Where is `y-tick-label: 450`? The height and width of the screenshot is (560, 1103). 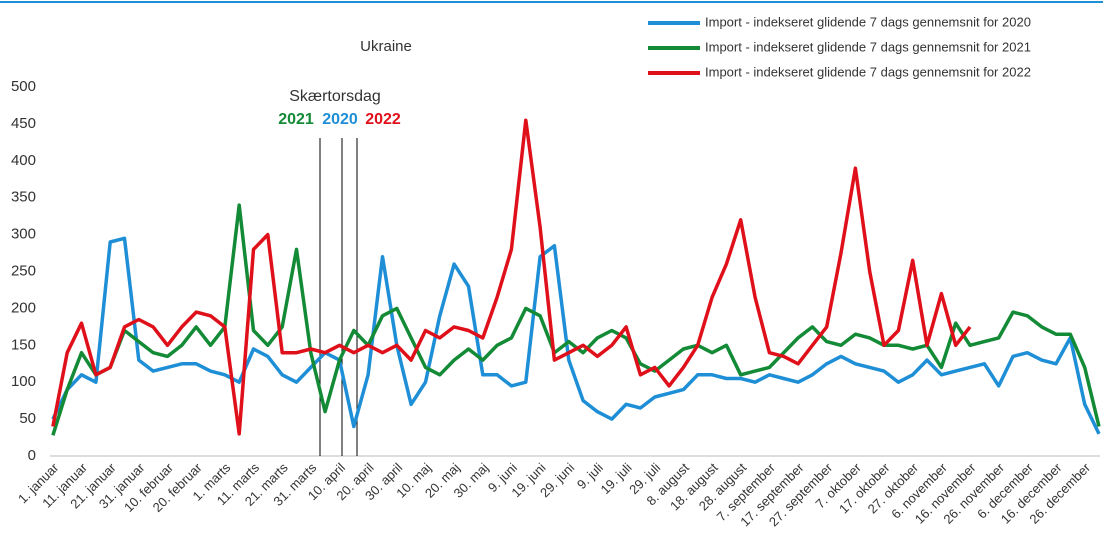
y-tick-label: 450 is located at coordinates (23, 123).